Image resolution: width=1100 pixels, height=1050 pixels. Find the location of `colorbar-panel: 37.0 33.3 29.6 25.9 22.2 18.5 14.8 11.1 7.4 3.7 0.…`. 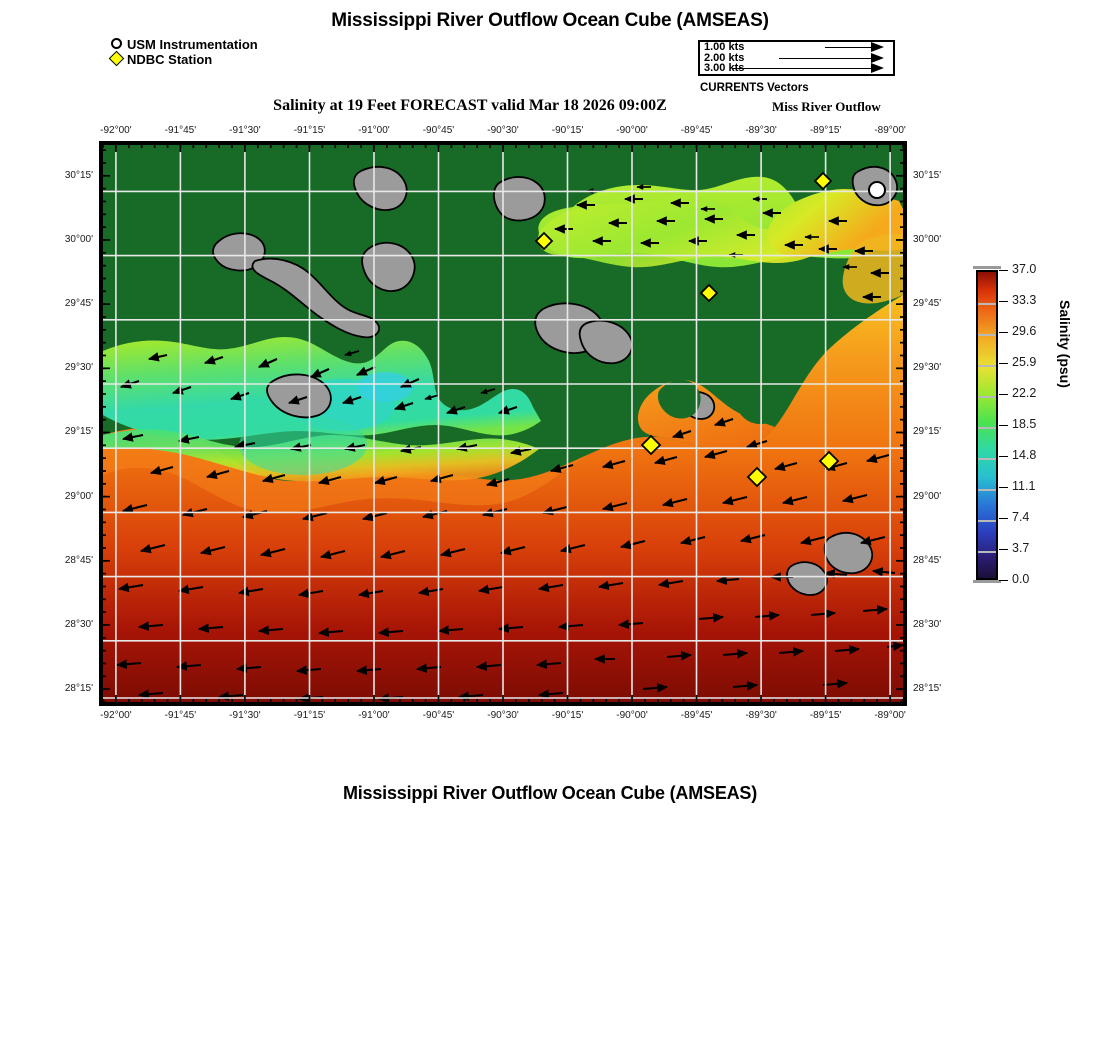

colorbar-panel: 37.0 33.3 29.6 25.9 22.2 18.5 14.8 11.1 7.4 3.7 0.… is located at coordinates (1033, 424).